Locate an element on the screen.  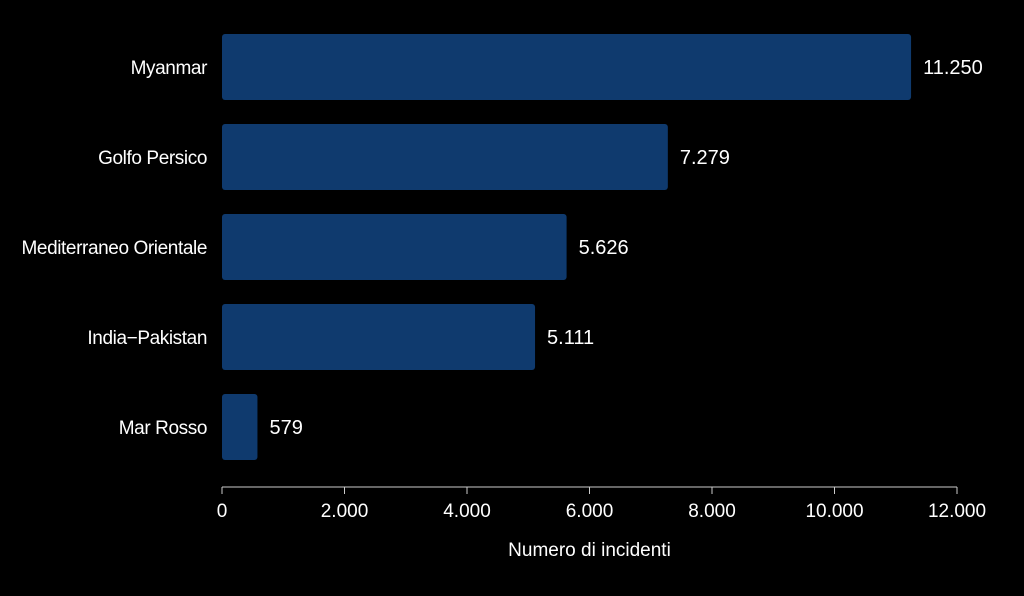
category-label: Mediterraneo Orientale is located at coordinates (114, 248).